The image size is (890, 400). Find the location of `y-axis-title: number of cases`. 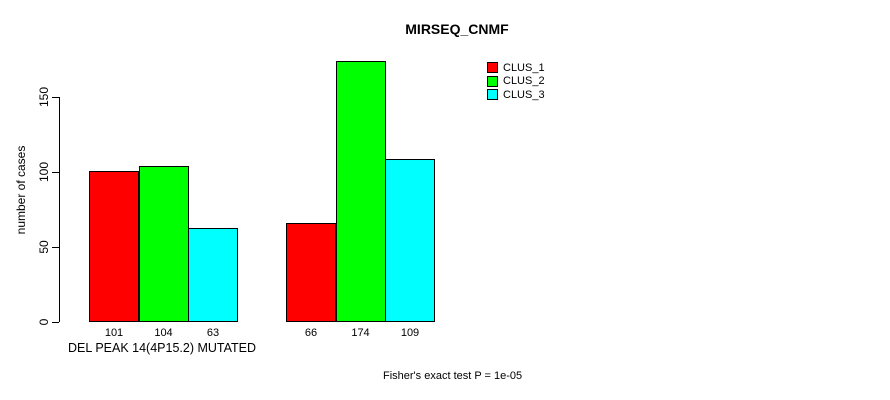

y-axis-title: number of cases is located at coordinates (21, 190).